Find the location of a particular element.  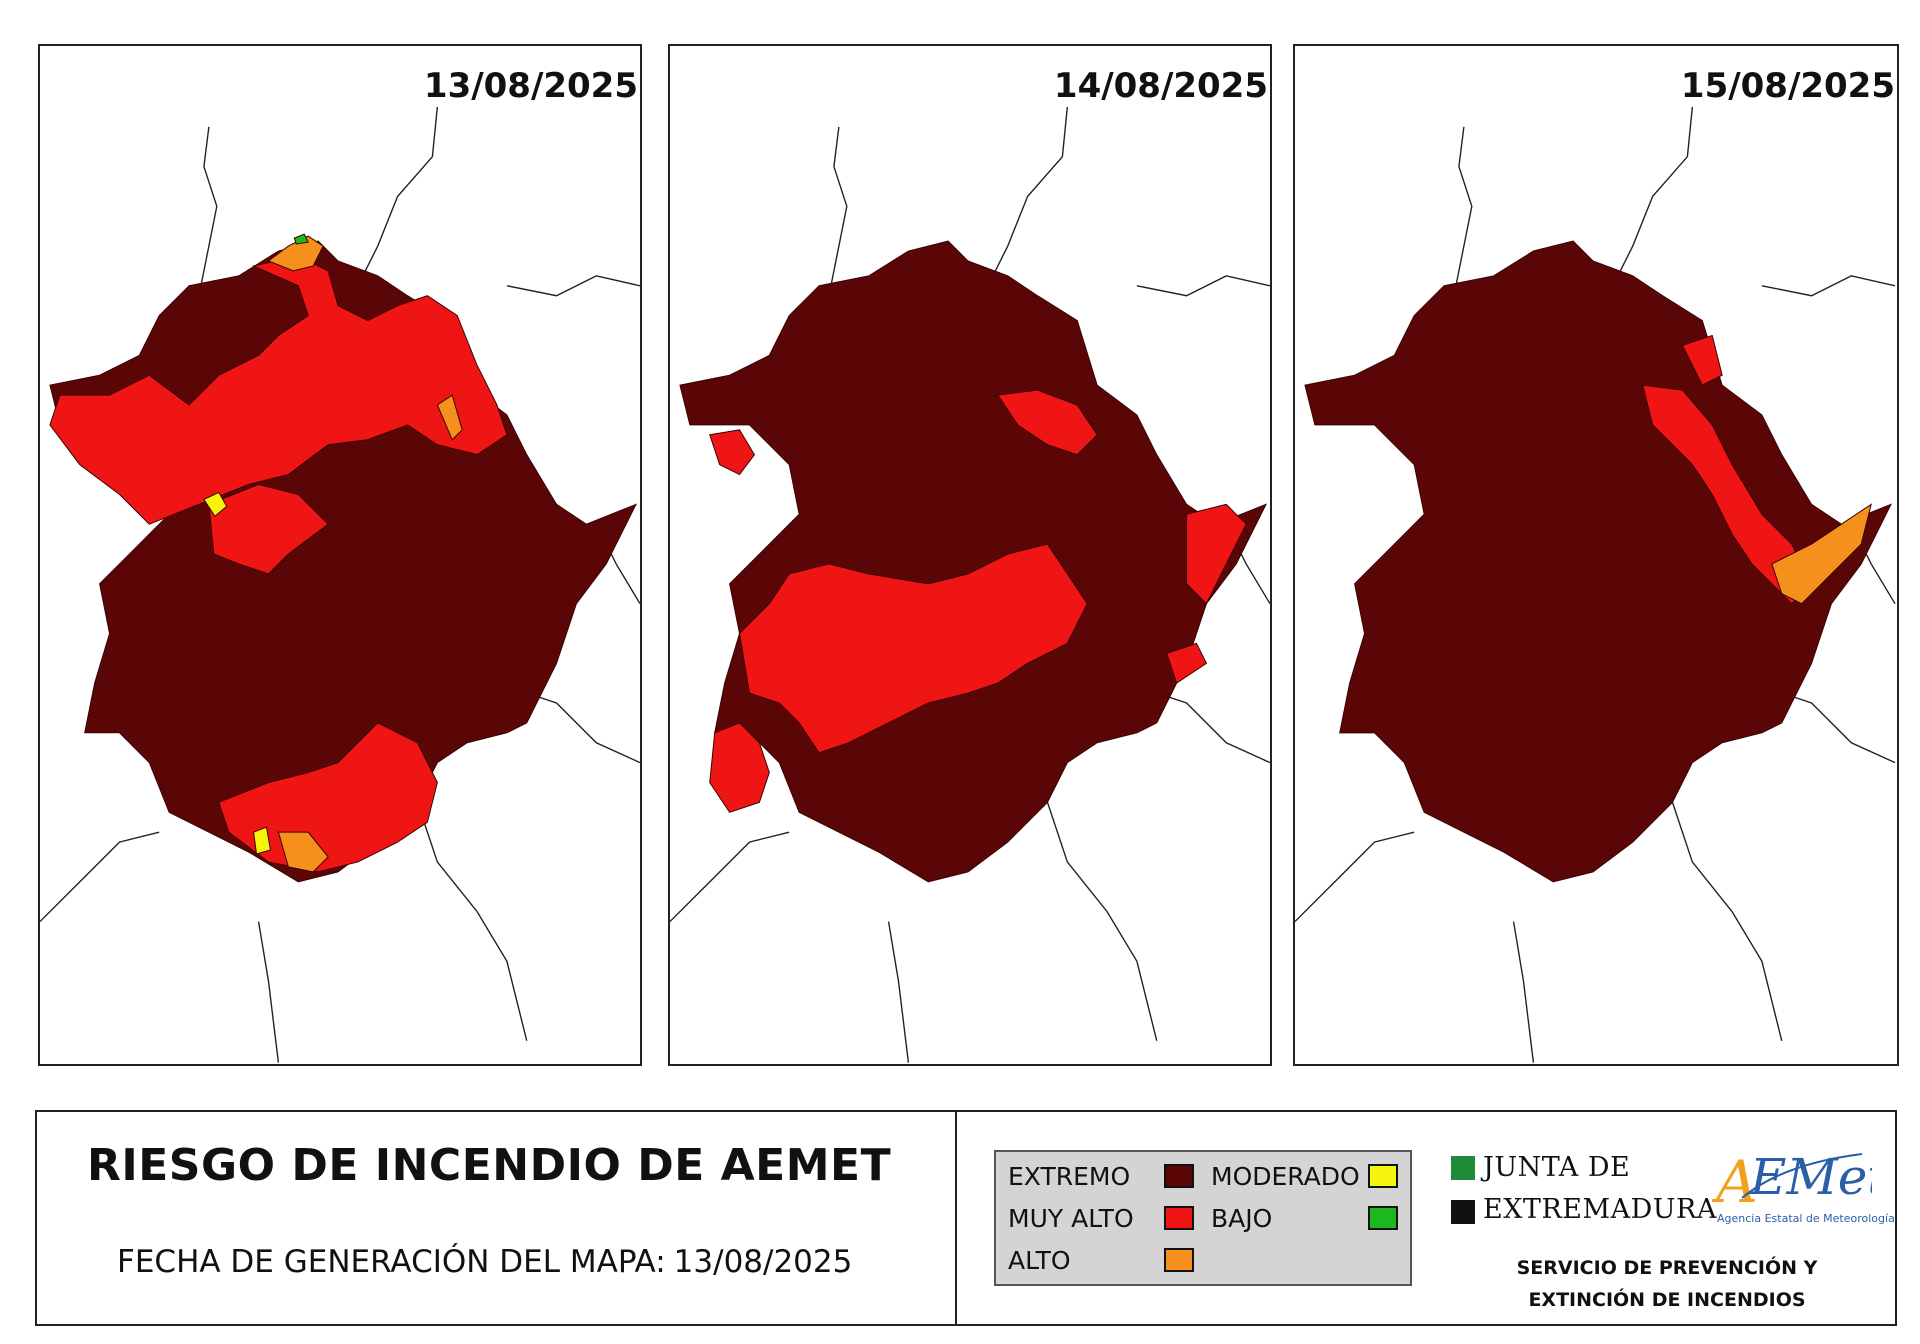

service-line-1: SERVICIO DE PREVENCIÓN Y is located at coordinates (1667, 1268).